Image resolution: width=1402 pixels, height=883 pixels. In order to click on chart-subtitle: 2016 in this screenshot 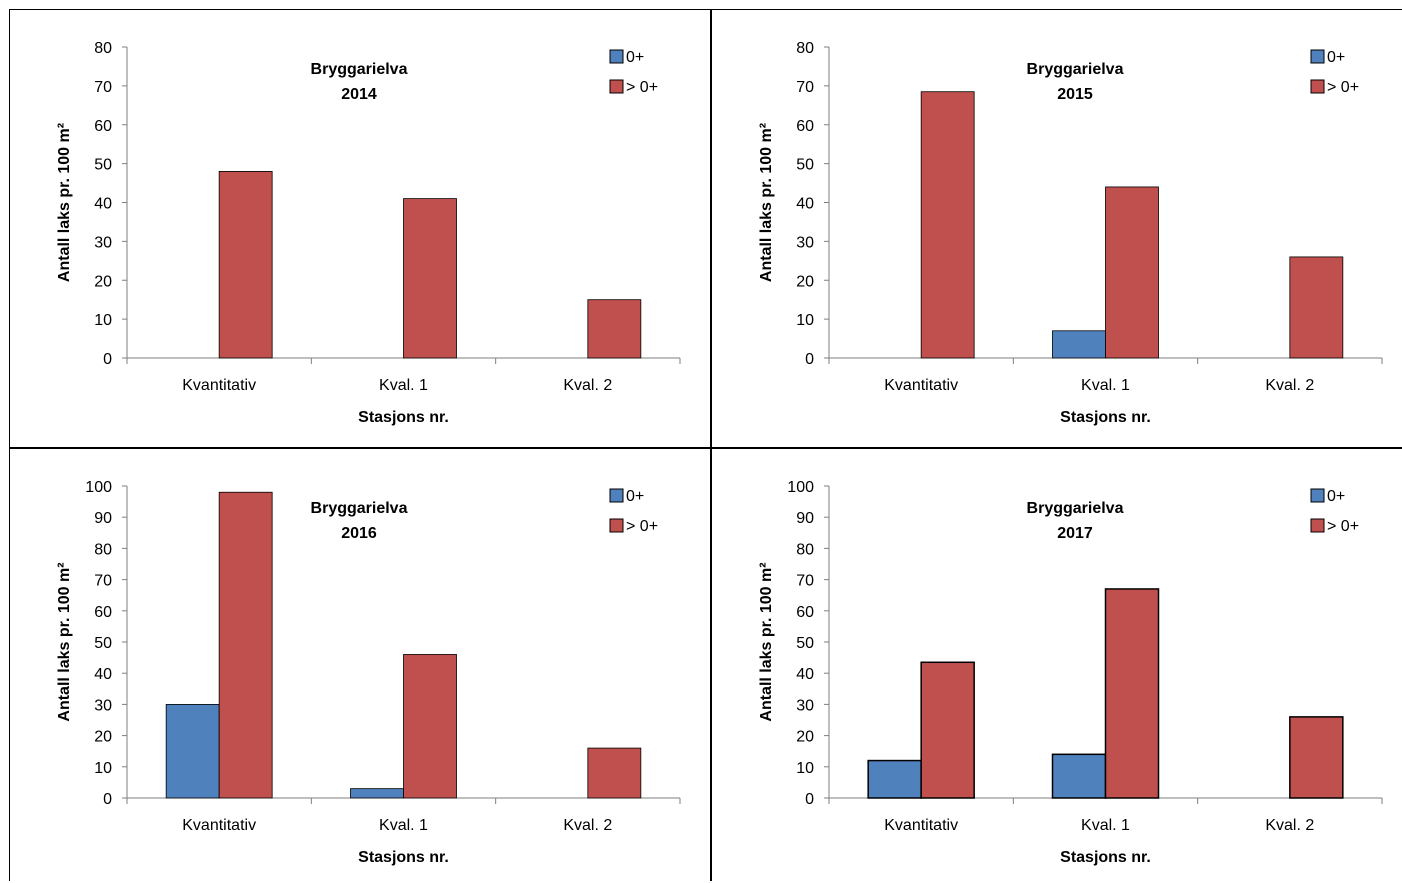, I will do `click(359, 533)`.